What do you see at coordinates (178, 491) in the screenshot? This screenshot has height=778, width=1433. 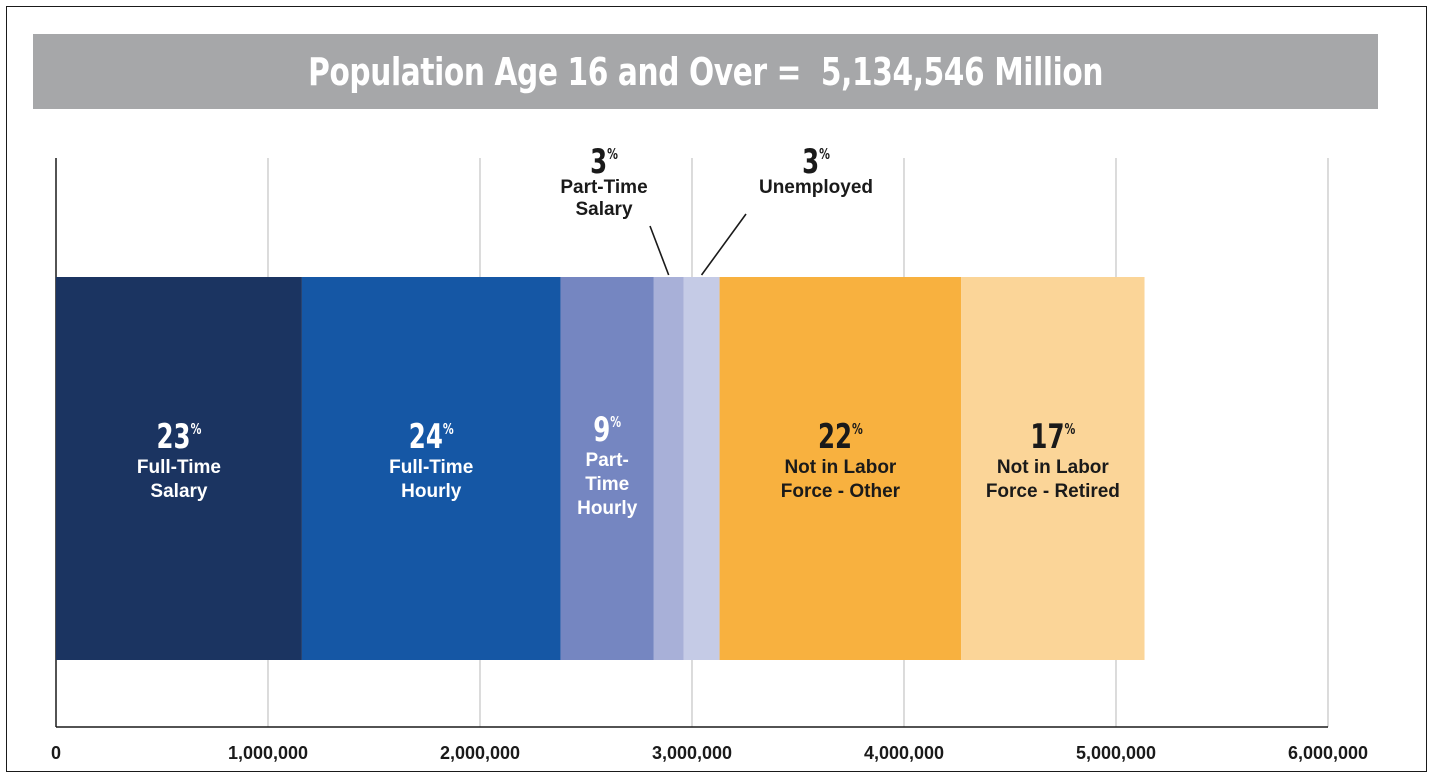 I see `segment-label: Salary` at bounding box center [178, 491].